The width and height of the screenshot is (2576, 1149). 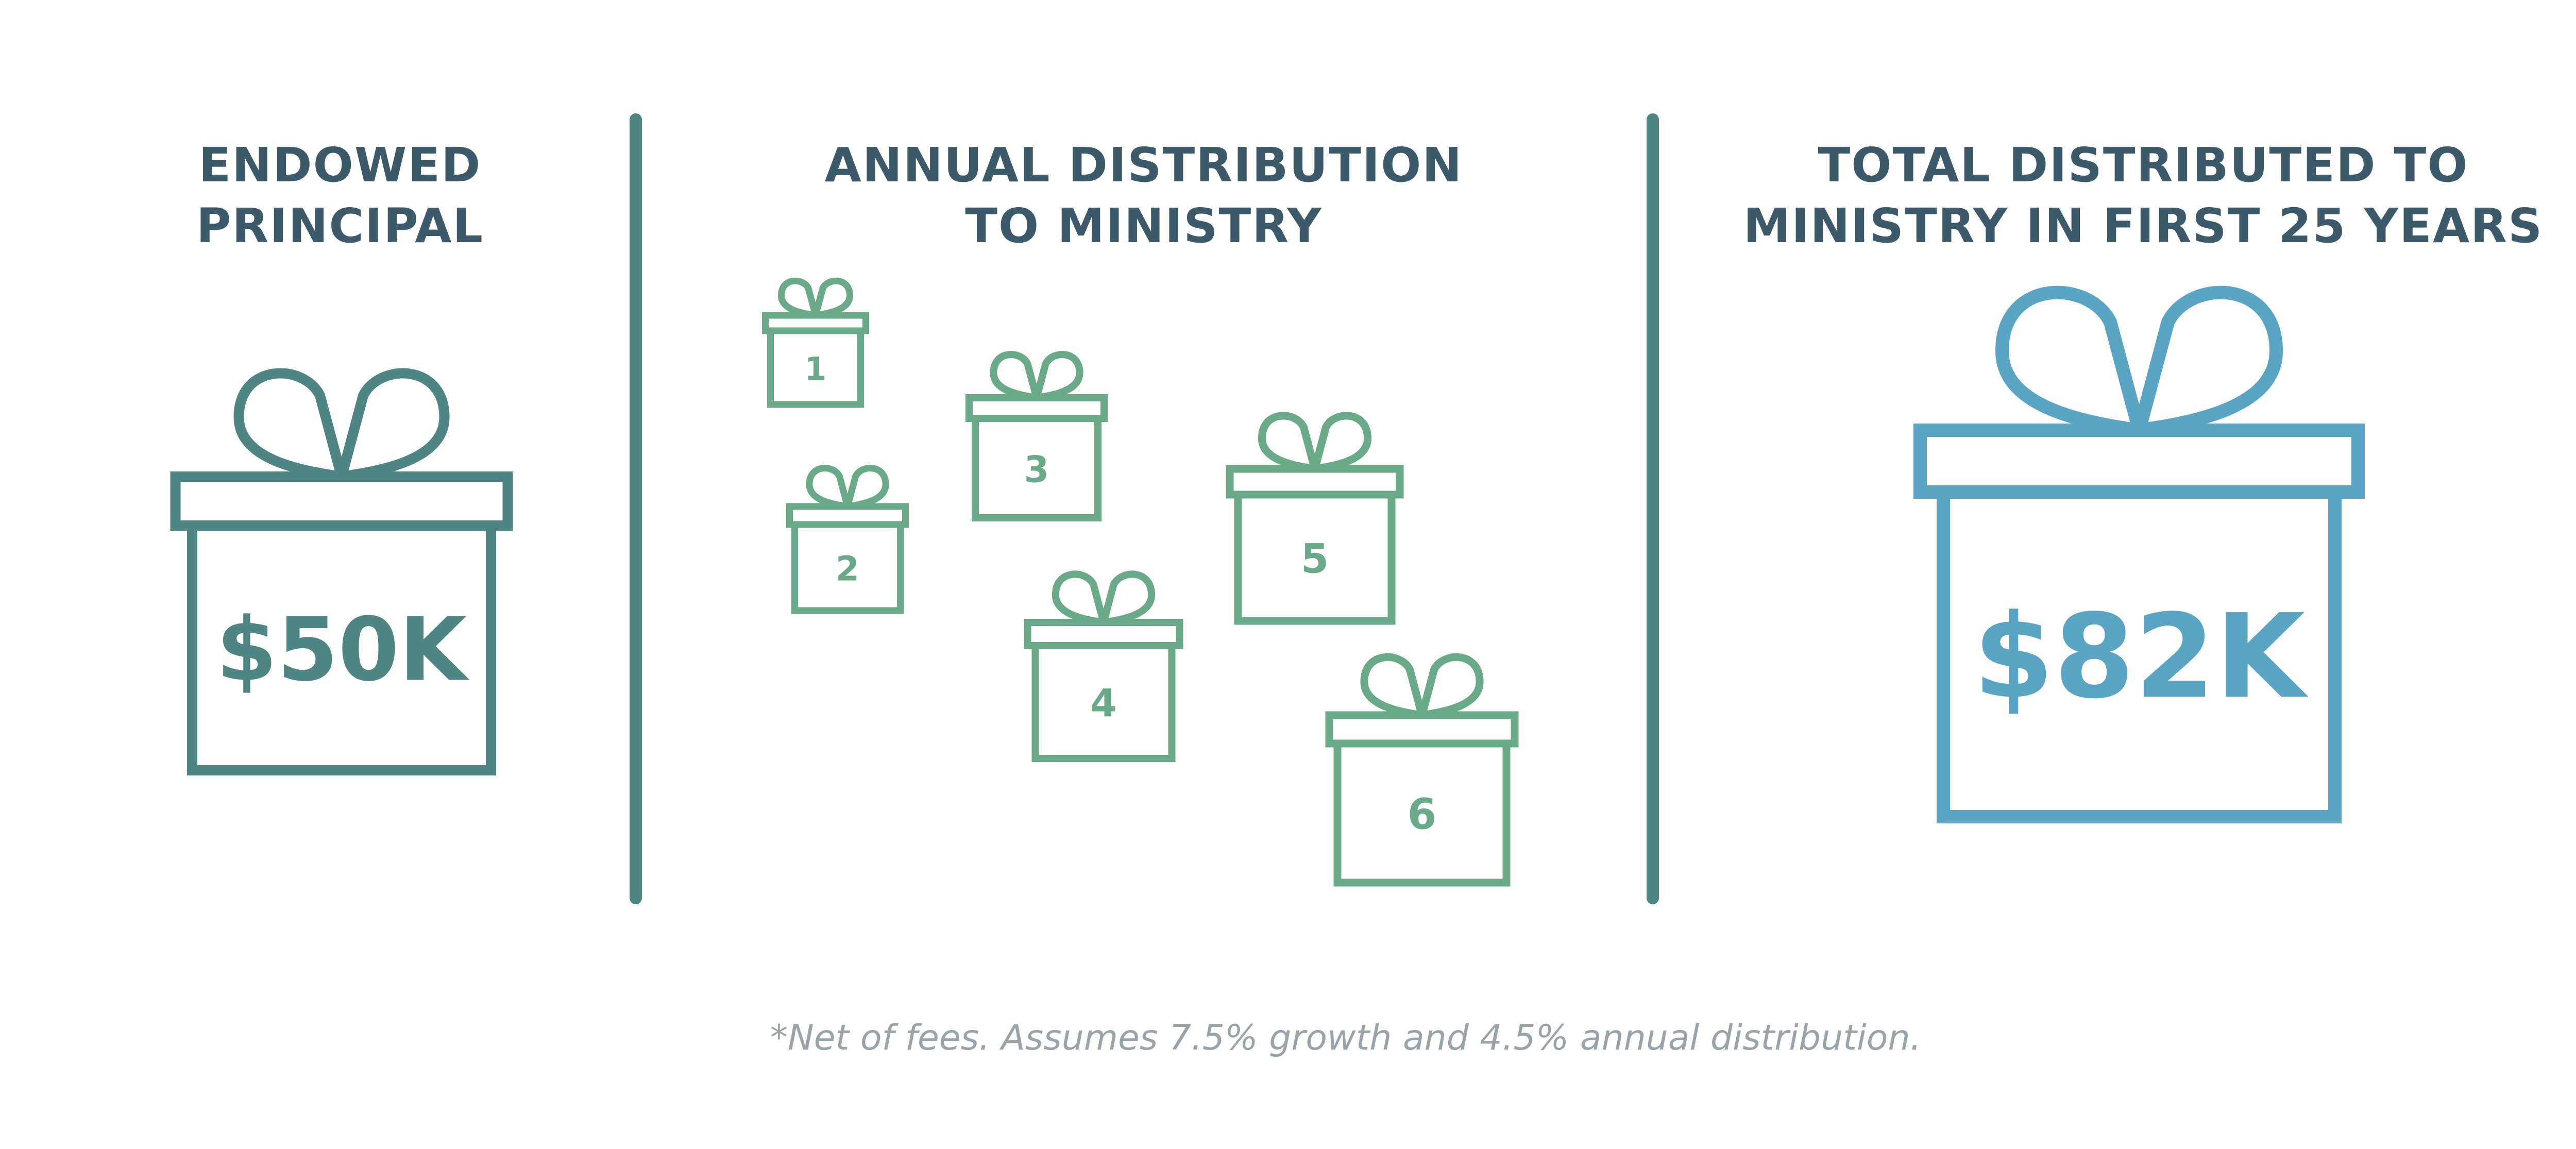 I want to click on endowed-principal-heading: ENDOWED PRINCIPAL, so click(x=340, y=196).